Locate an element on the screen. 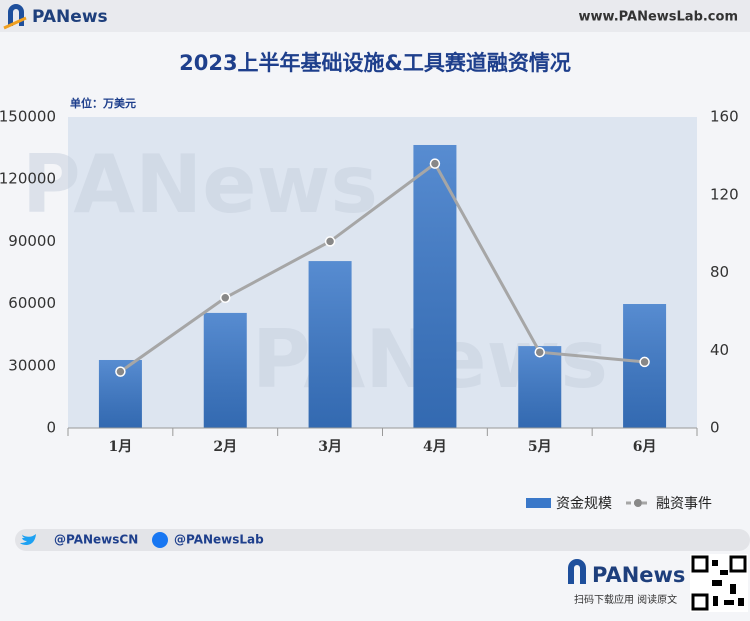 This screenshot has width=750, height=621. y-tick-label: 90000 is located at coordinates (32, 241).